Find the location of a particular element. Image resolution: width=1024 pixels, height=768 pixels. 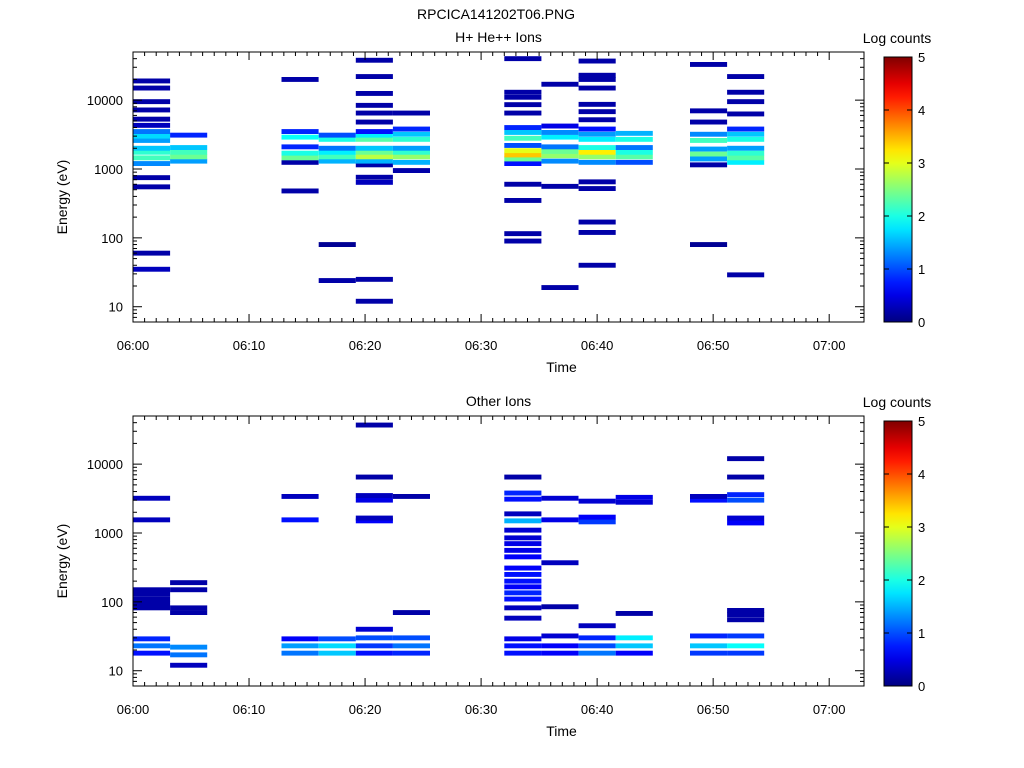

x-tick-label: 06:40 is located at coordinates (597, 709).